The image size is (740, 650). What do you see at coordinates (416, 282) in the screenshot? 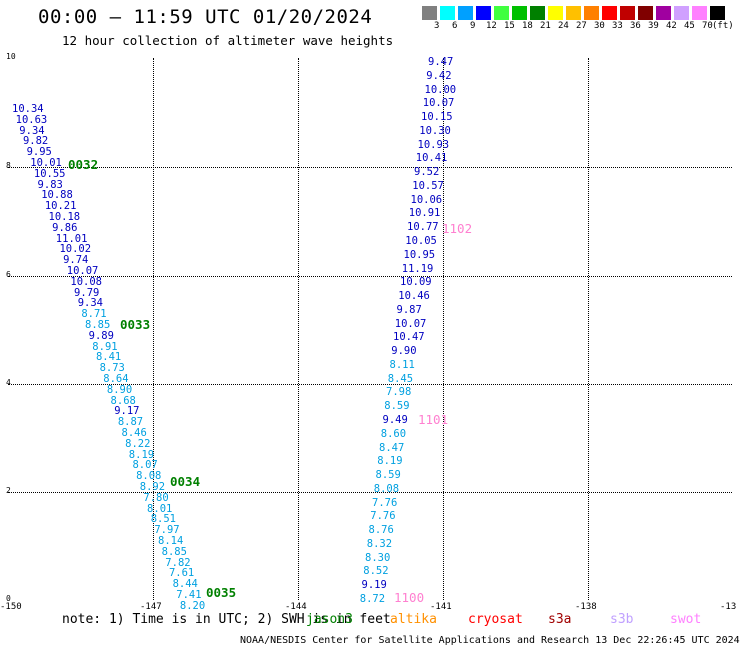
I see `wave-height-value: 10.09` at bounding box center [416, 282].